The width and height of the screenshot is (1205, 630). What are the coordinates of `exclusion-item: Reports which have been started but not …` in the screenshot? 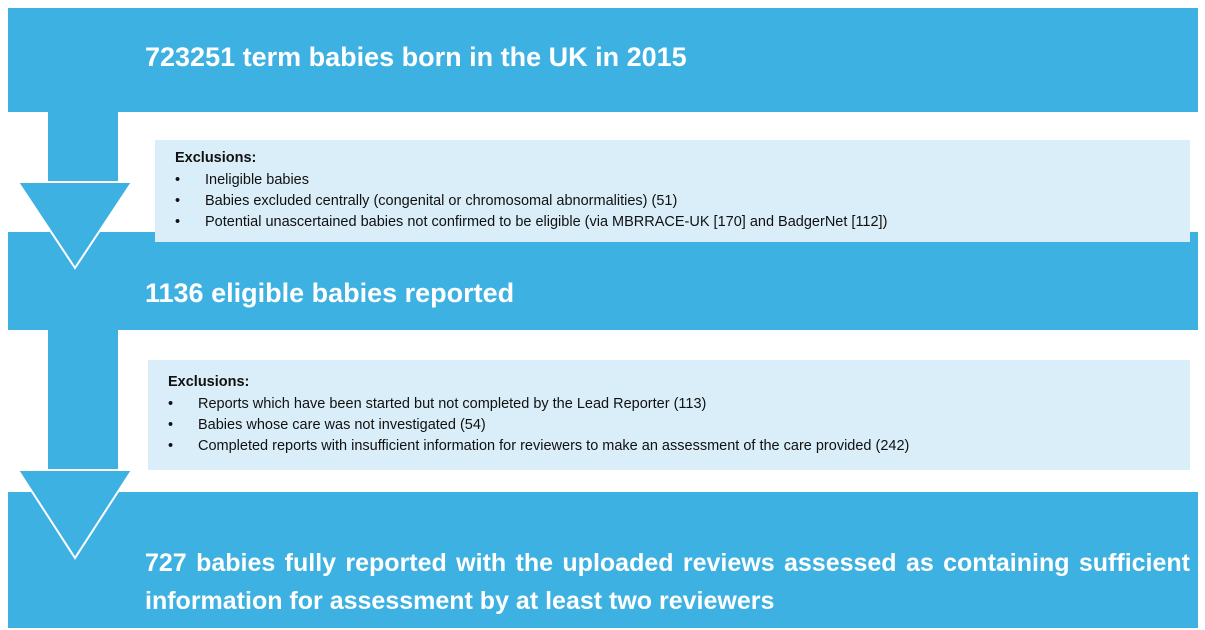 It's located at (669, 404).